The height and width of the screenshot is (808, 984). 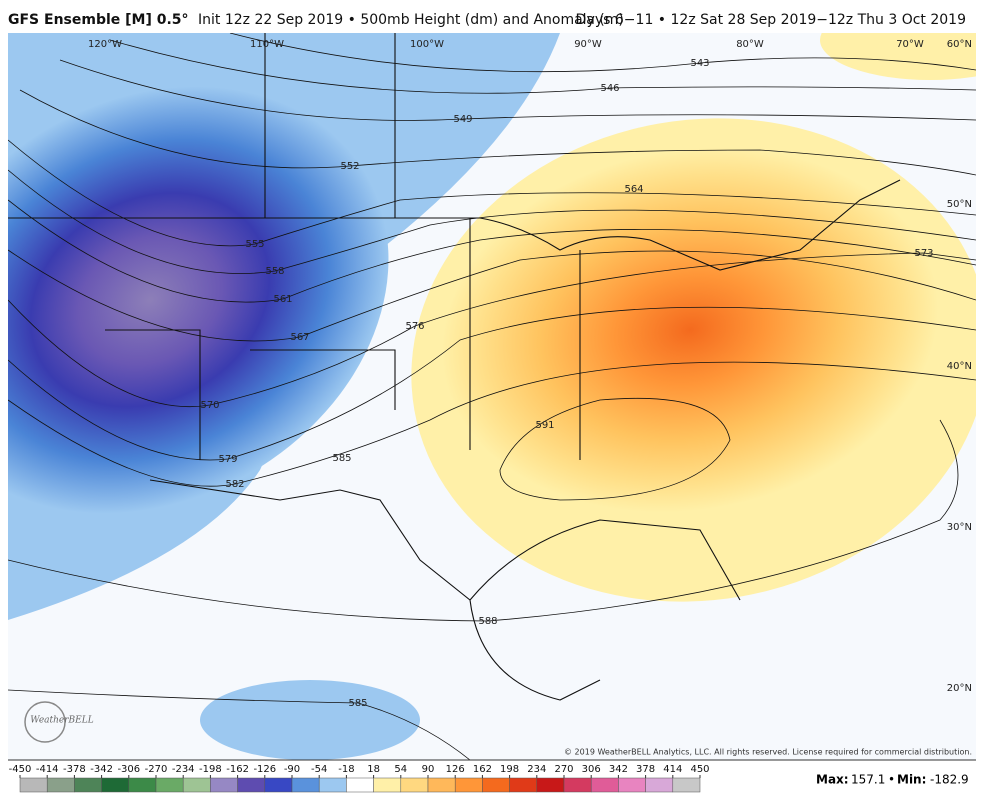 What do you see at coordinates (482, 769) in the screenshot?
I see `colorbar-tick-label: 162` at bounding box center [482, 769].